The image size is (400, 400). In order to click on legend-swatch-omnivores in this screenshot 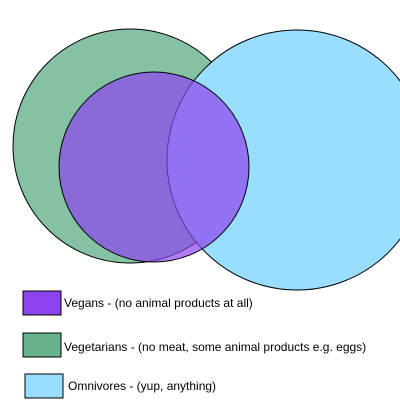, I will do `click(44, 386)`.